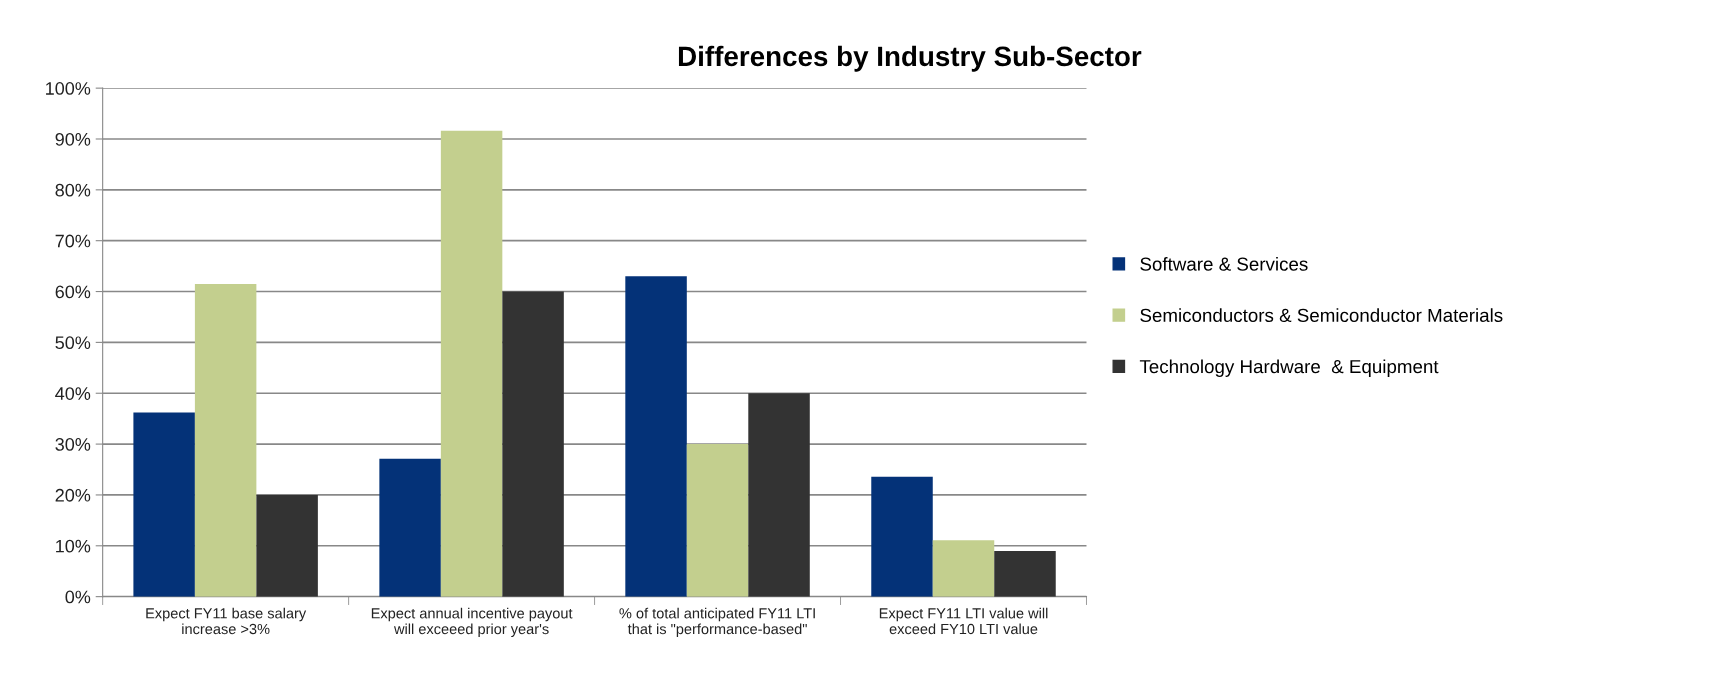 The height and width of the screenshot is (678, 1711). What do you see at coordinates (226, 621) in the screenshot?
I see `x-tick-label: Expect FY11 base salary increase >3%` at bounding box center [226, 621].